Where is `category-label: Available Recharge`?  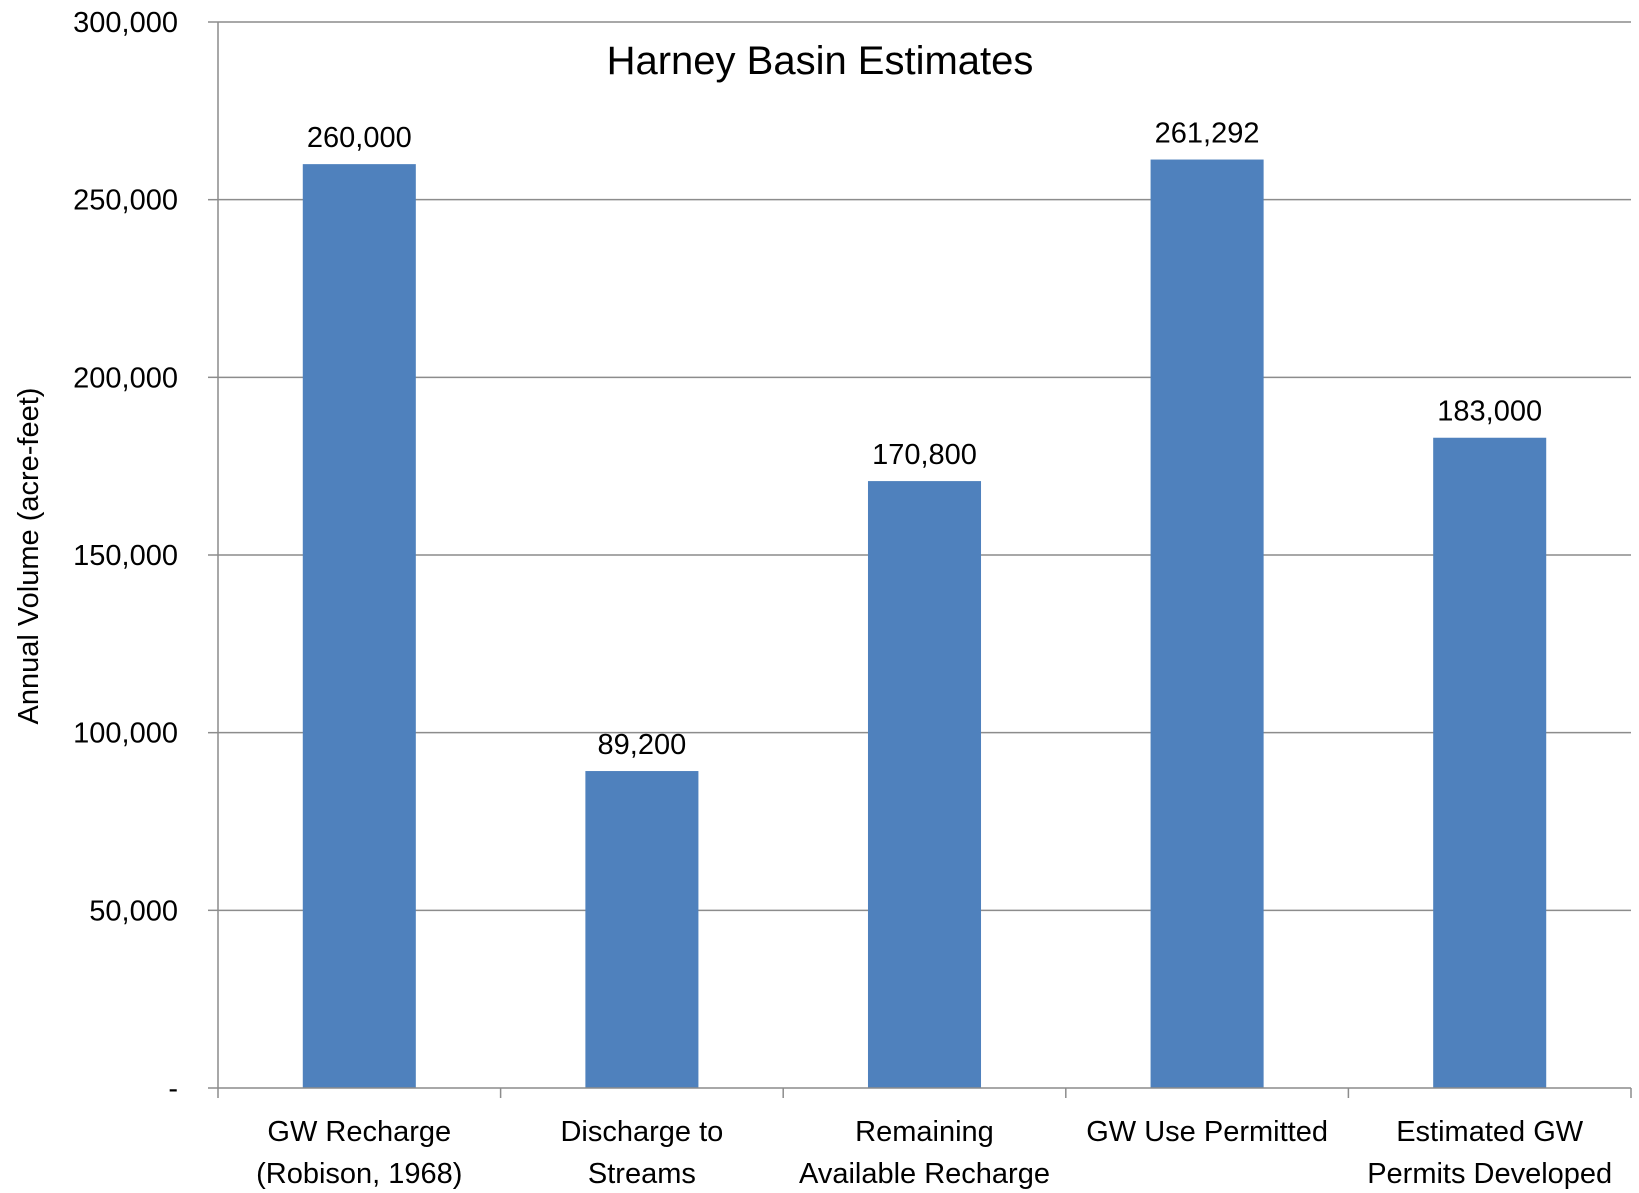 category-label: Available Recharge is located at coordinates (924, 1174).